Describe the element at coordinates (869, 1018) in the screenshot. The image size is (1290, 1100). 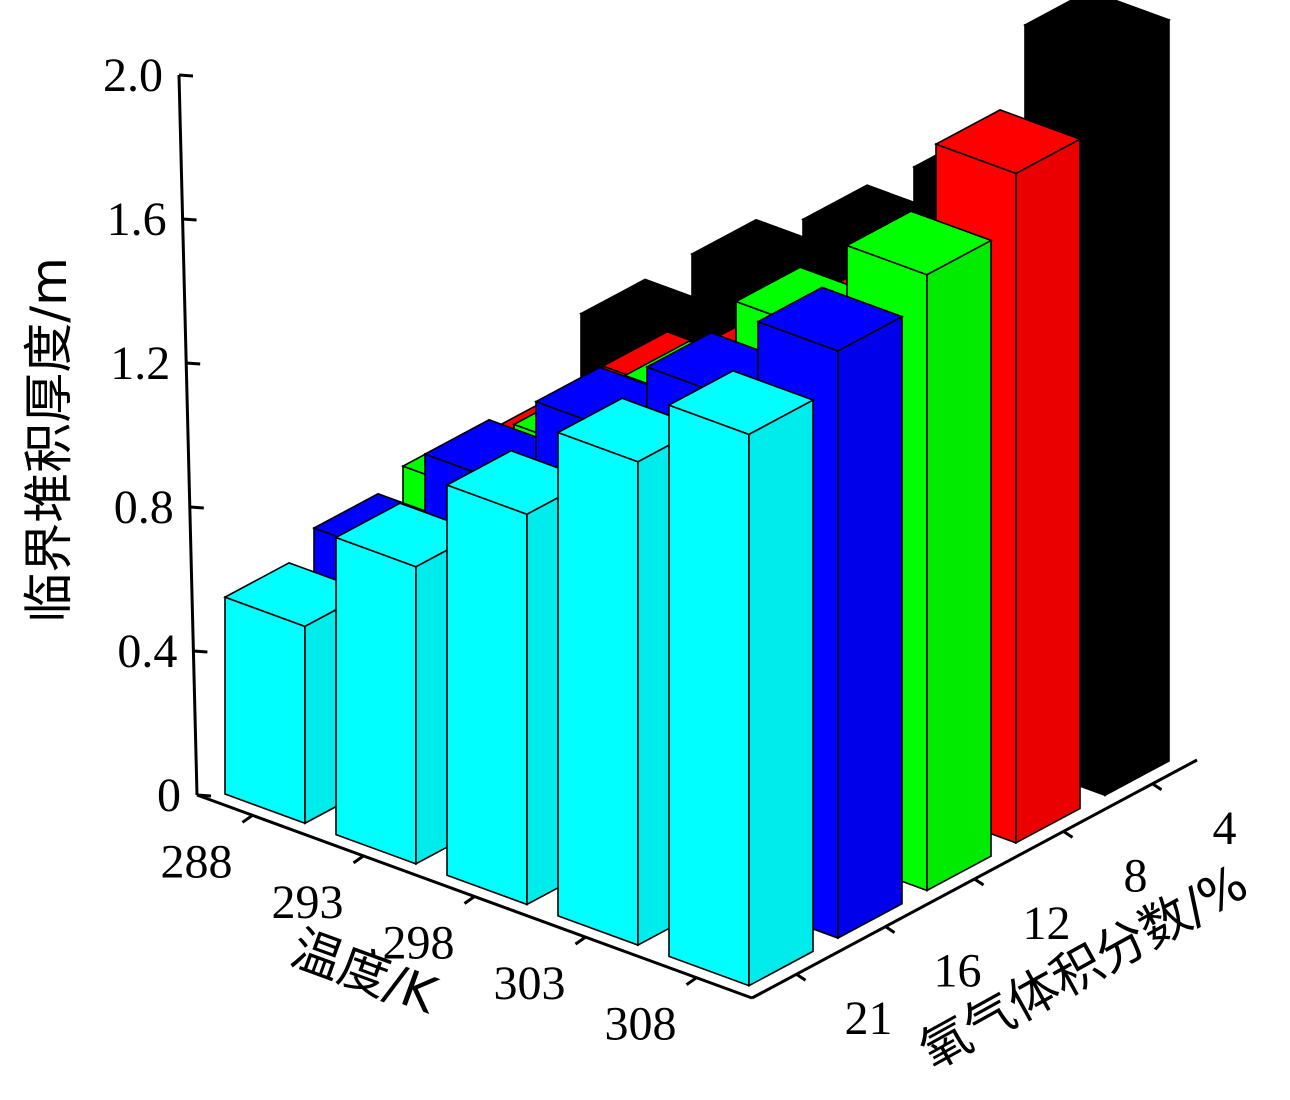
I see `oxygen-tick-label: 21` at that location.